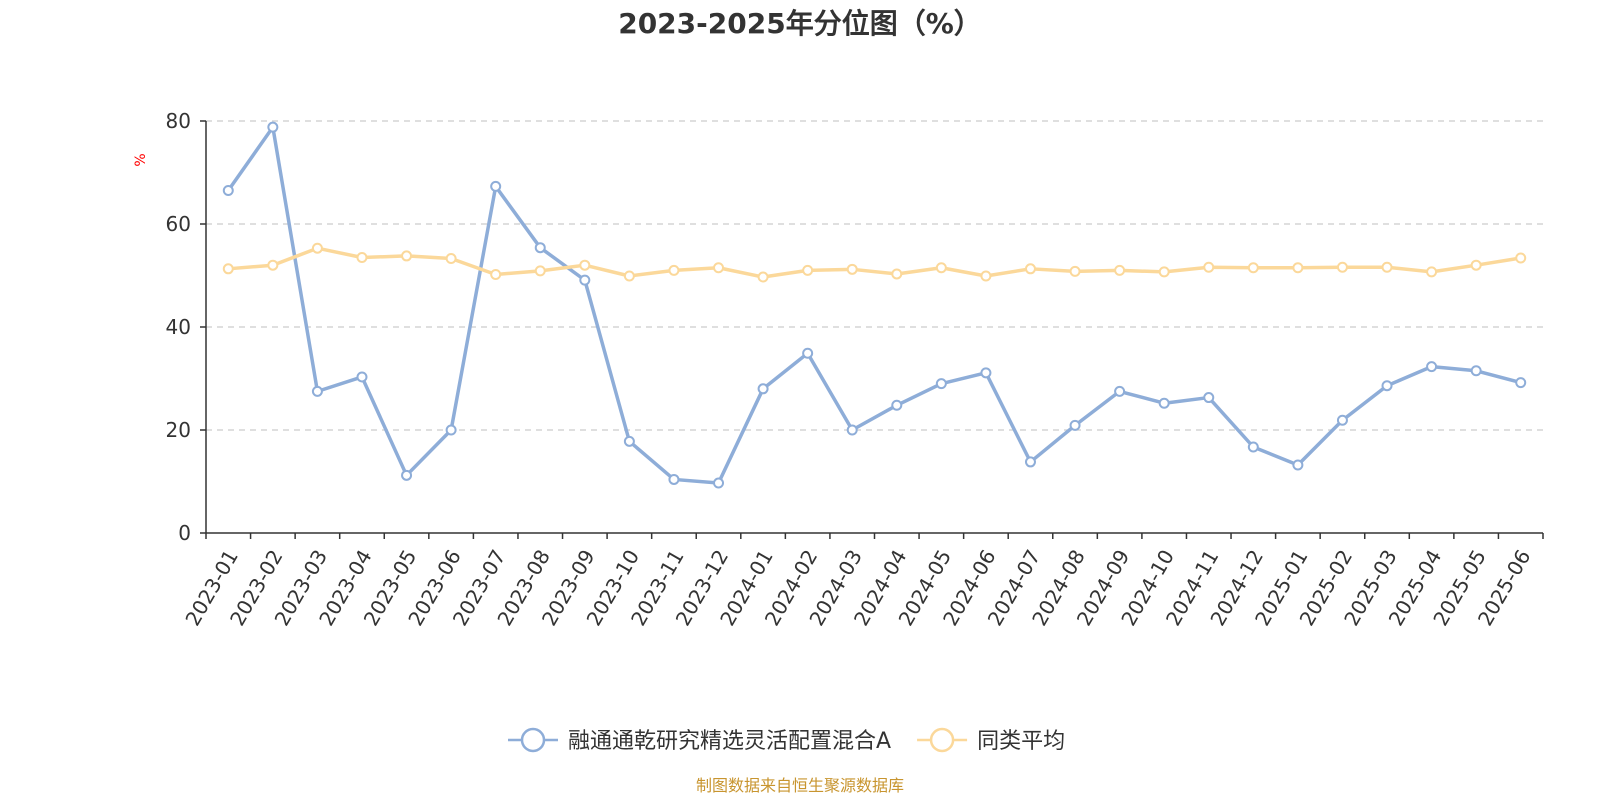 This screenshot has width=1600, height=800. I want to click on legend: 融通通乾研究精选灵活配置混合A 同类平均, so click(786, 740).